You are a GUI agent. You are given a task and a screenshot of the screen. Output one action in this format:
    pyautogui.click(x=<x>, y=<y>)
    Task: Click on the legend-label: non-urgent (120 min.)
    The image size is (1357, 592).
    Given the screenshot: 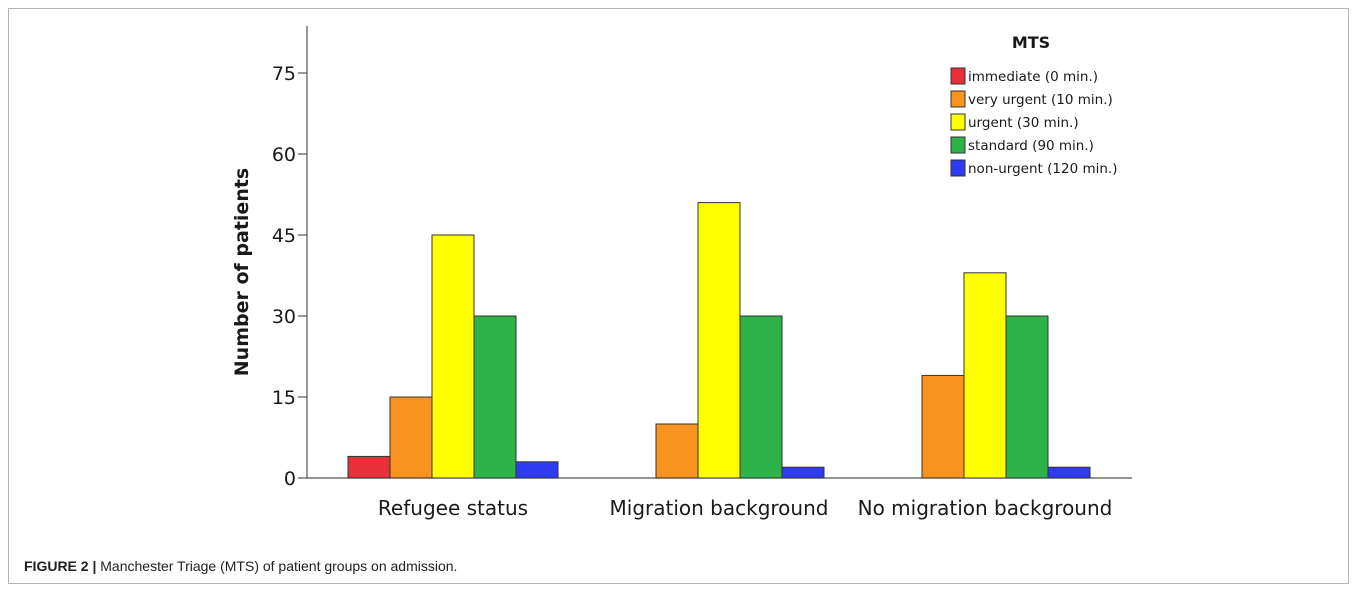 What is the action you would take?
    pyautogui.click(x=1042, y=169)
    